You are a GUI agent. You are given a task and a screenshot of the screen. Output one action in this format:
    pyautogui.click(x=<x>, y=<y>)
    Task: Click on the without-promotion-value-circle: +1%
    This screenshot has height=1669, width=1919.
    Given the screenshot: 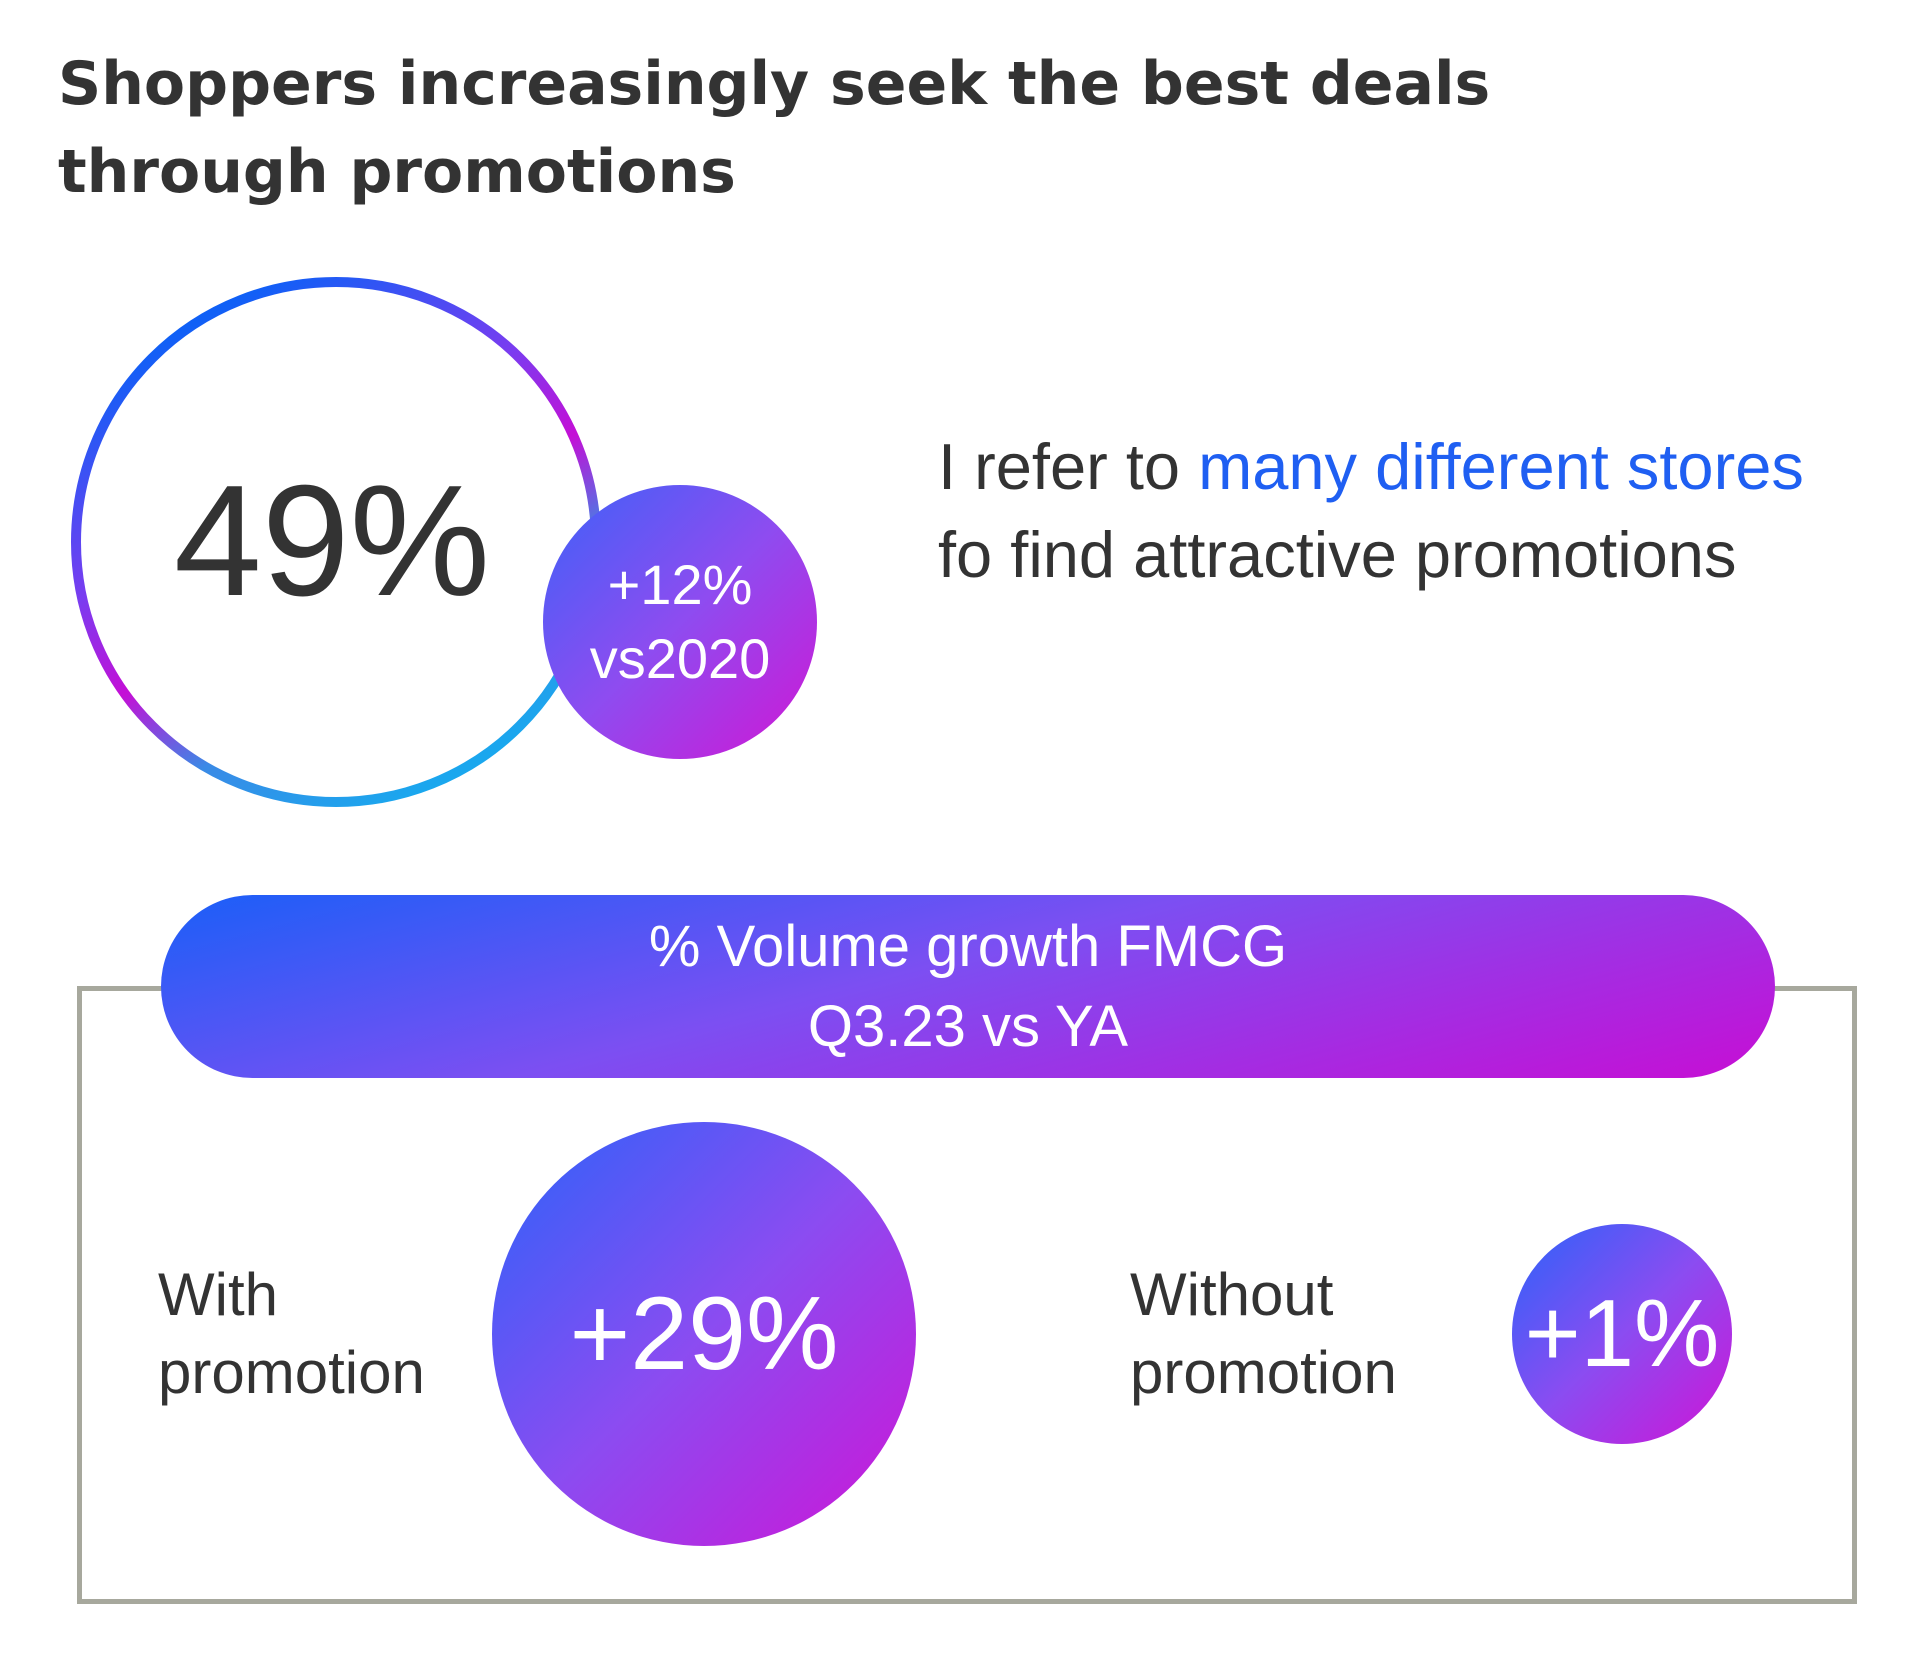 What is the action you would take?
    pyautogui.click(x=1622, y=1334)
    